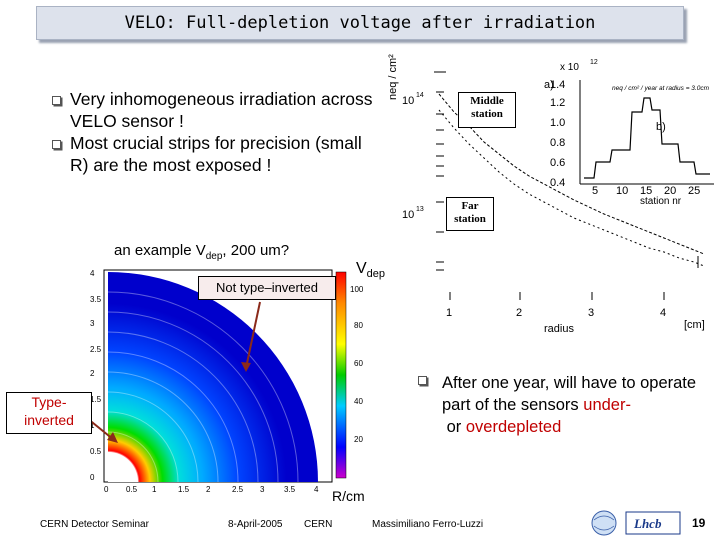  Describe the element at coordinates (670, 191) in the screenshot. I see `inset-x-tick: 20` at that location.